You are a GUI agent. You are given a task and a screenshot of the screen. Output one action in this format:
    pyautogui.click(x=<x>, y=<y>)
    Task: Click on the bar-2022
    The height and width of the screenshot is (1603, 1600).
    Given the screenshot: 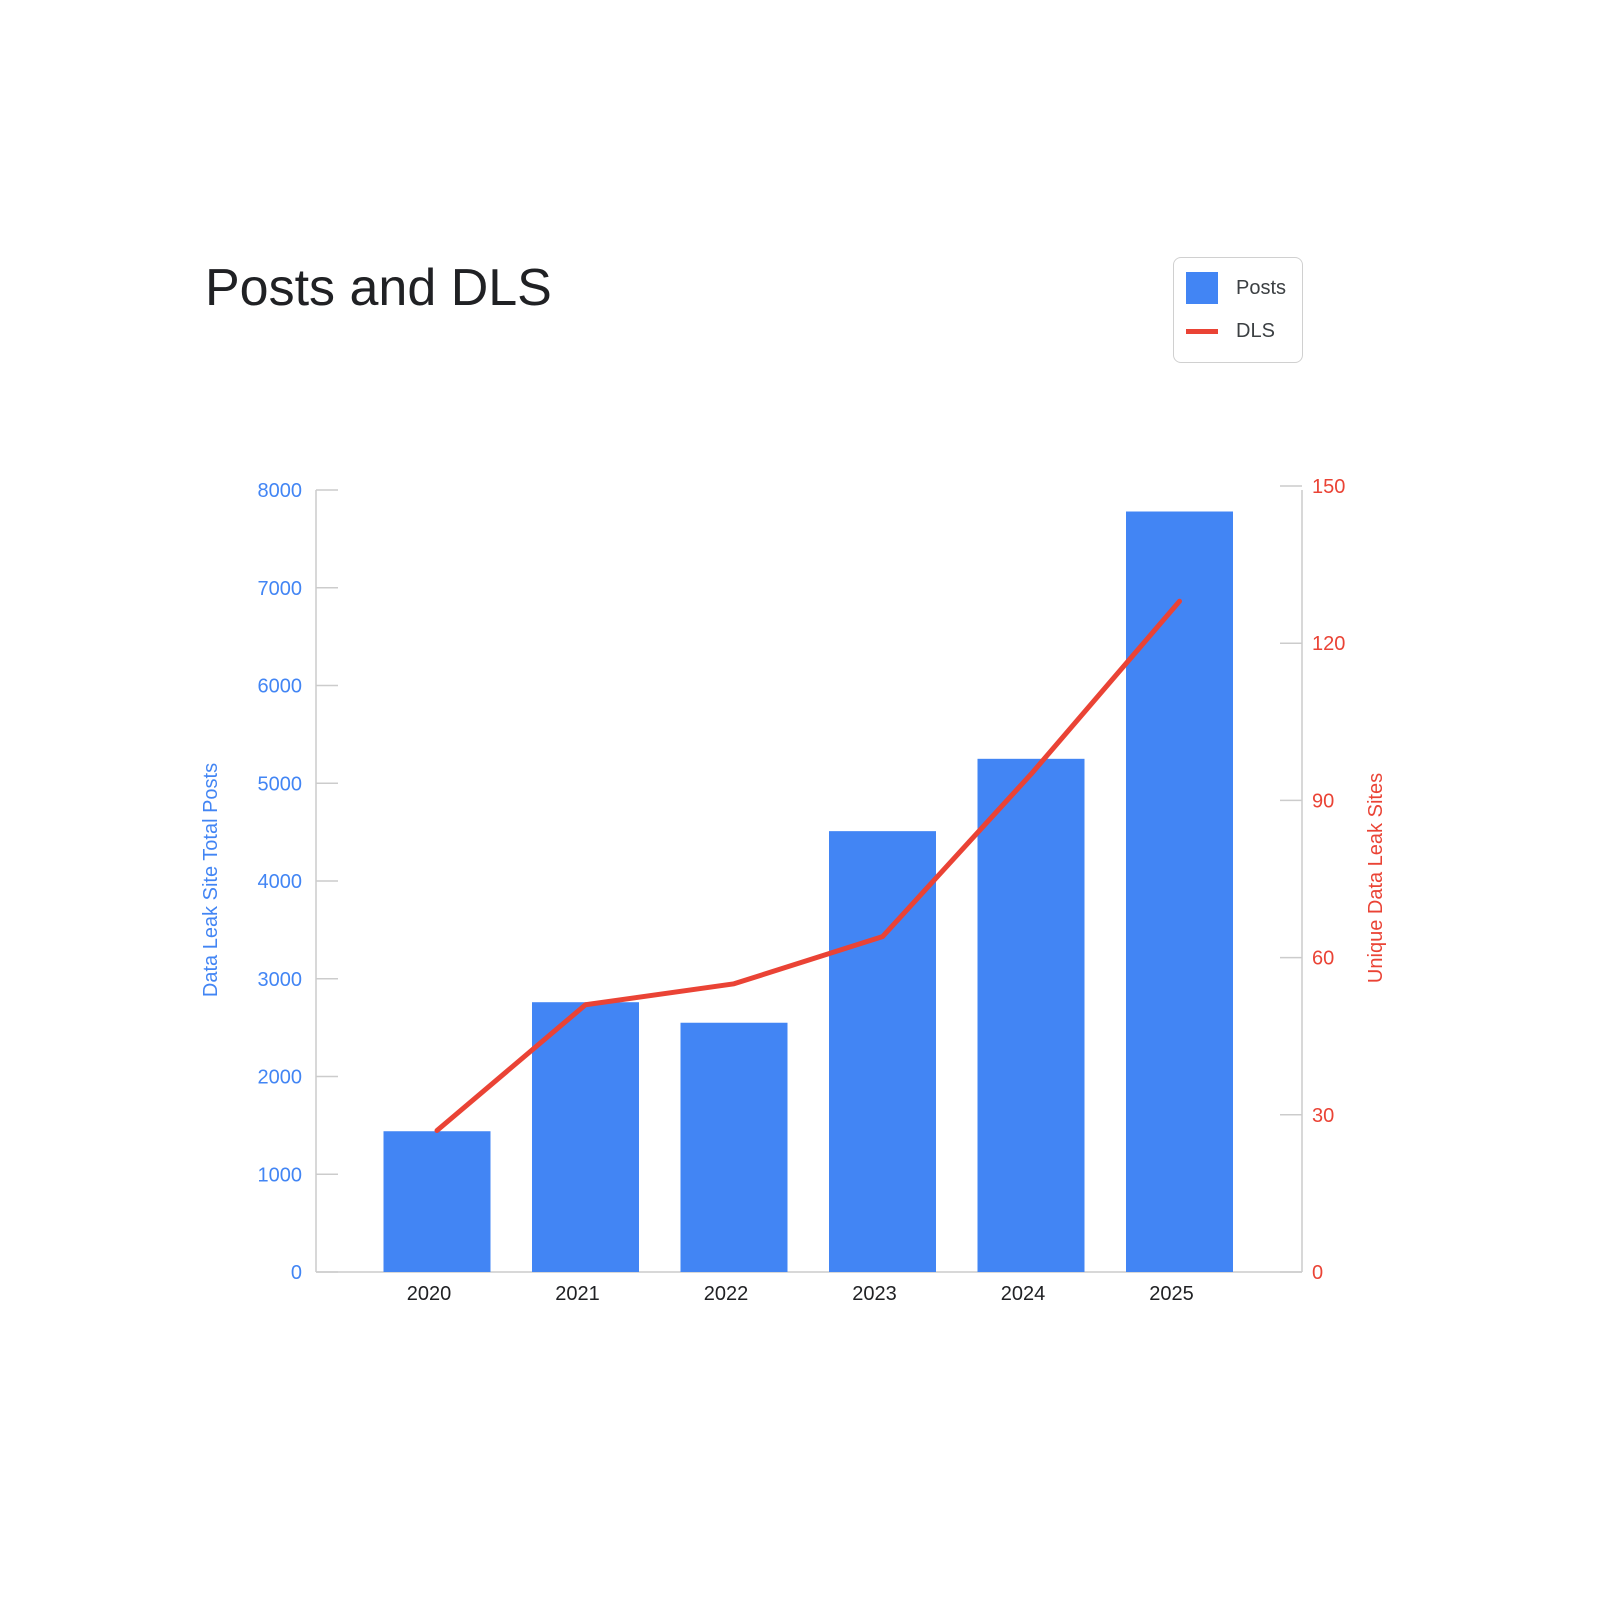 What is the action you would take?
    pyautogui.click(x=734, y=1147)
    